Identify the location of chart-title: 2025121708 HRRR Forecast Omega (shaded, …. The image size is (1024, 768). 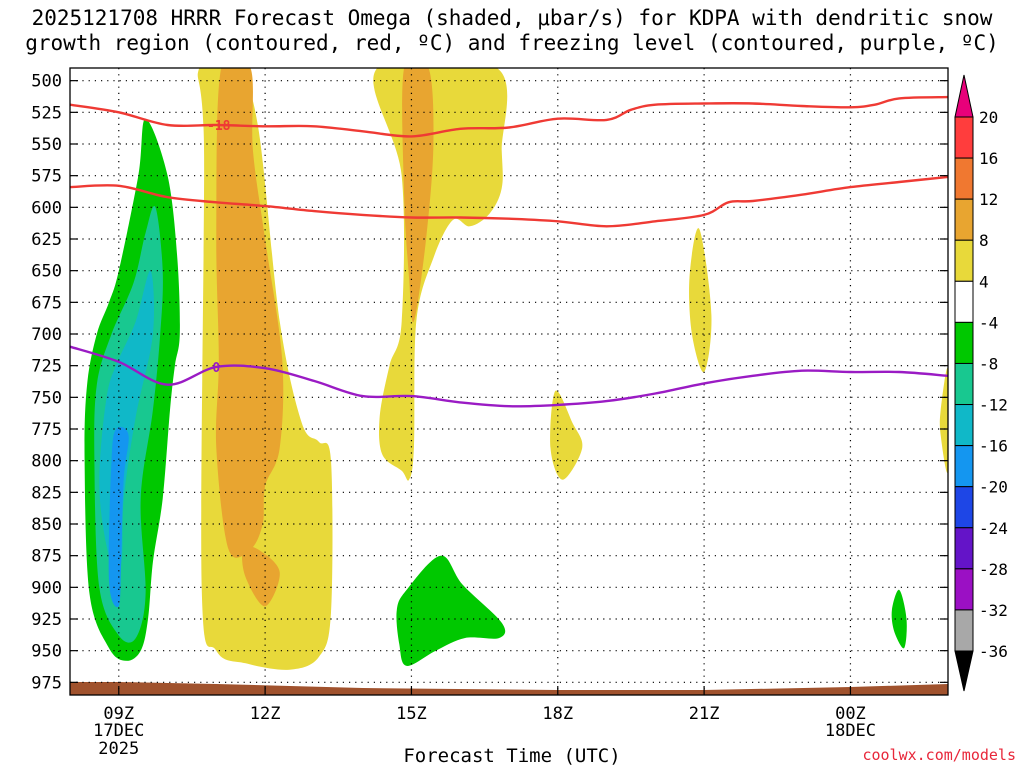
(512, 31).